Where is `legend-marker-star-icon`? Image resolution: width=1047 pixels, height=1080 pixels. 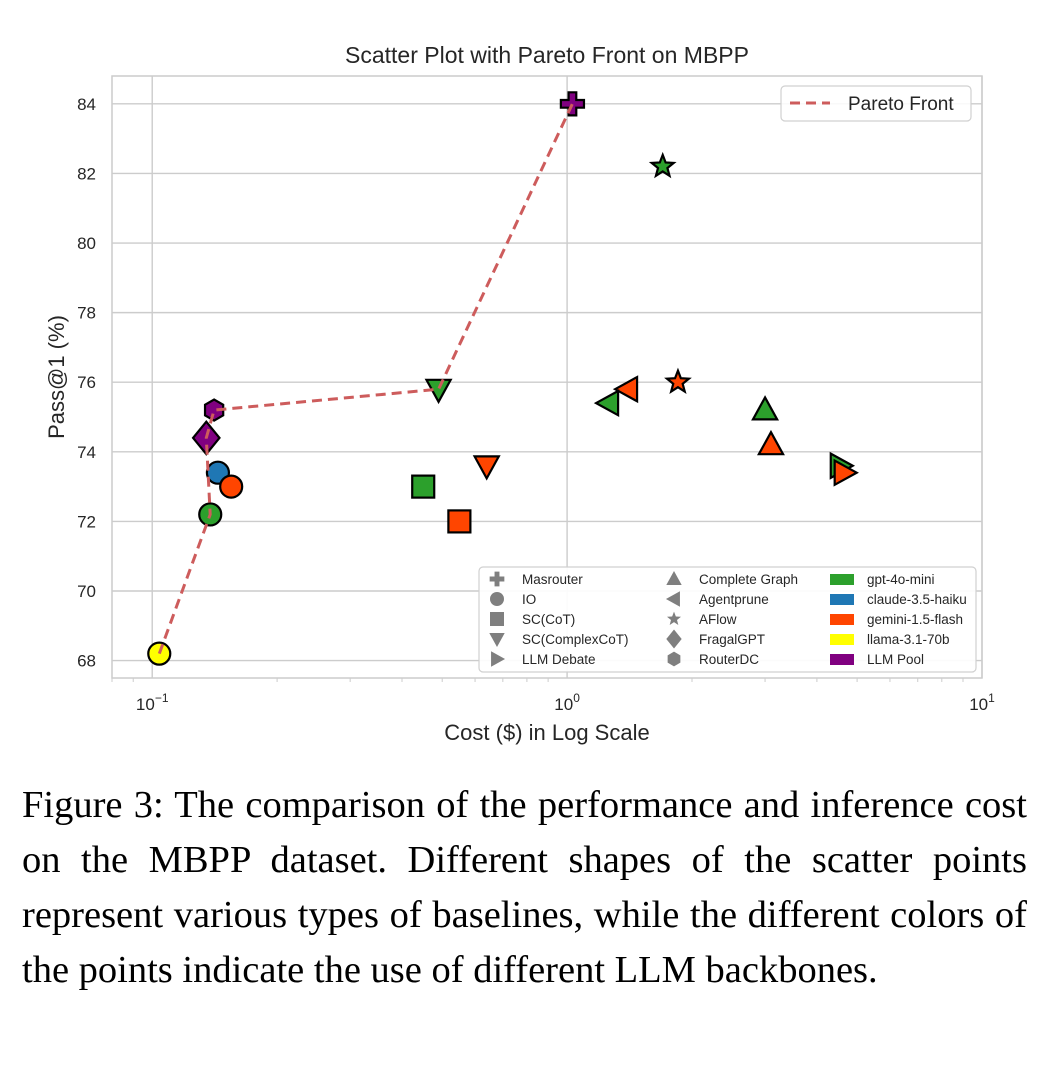
legend-marker-star-icon is located at coordinates (674, 618).